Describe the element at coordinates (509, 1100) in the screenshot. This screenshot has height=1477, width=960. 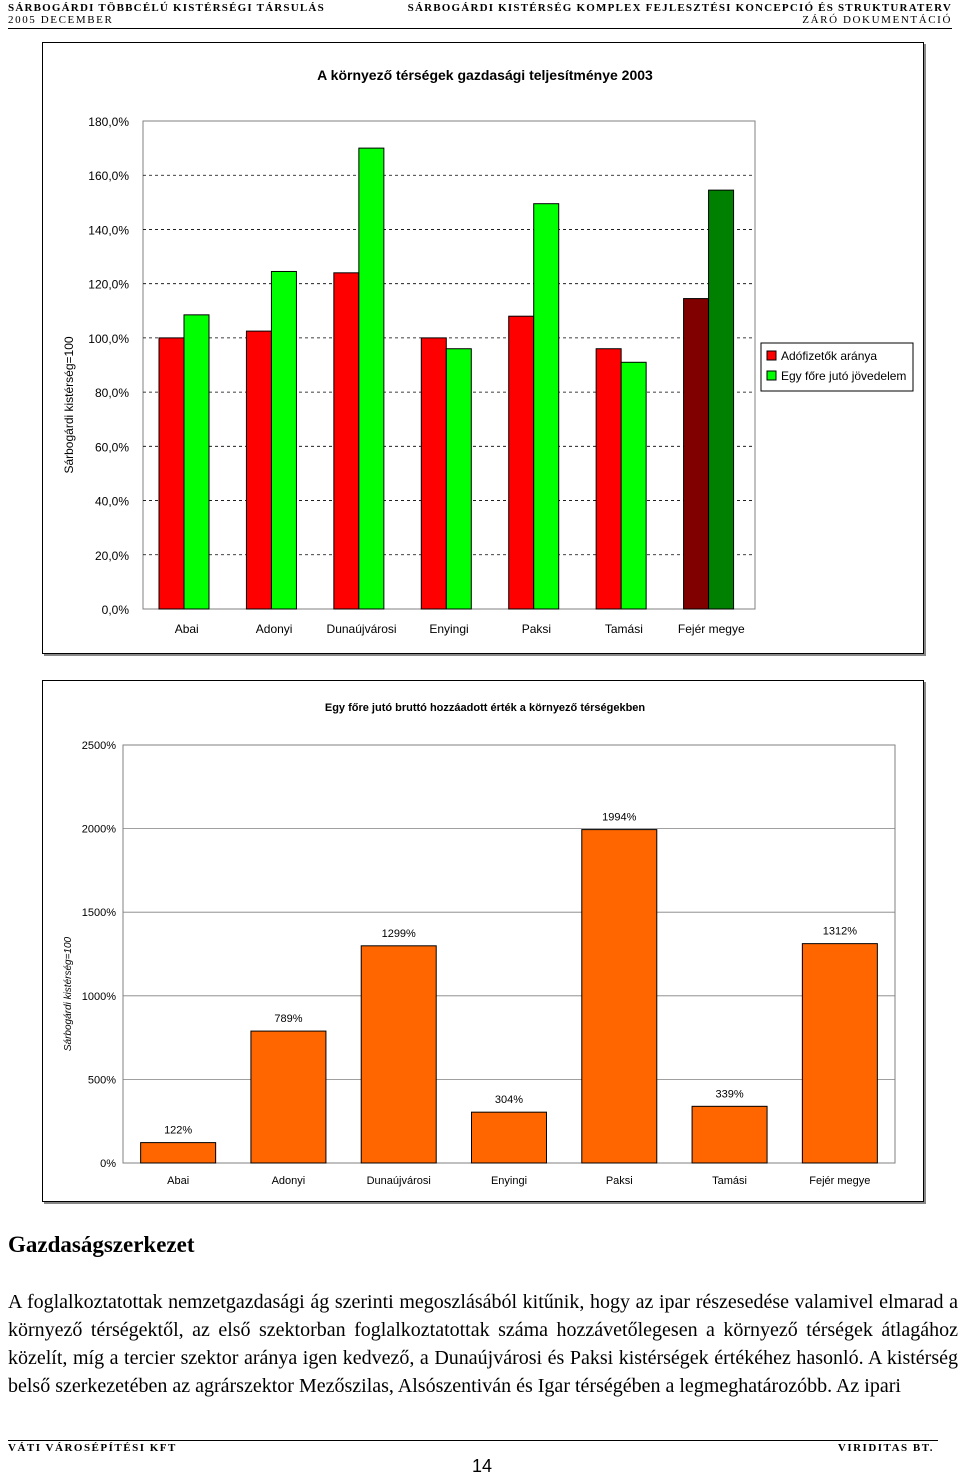
I see `data-label: 304%` at that location.